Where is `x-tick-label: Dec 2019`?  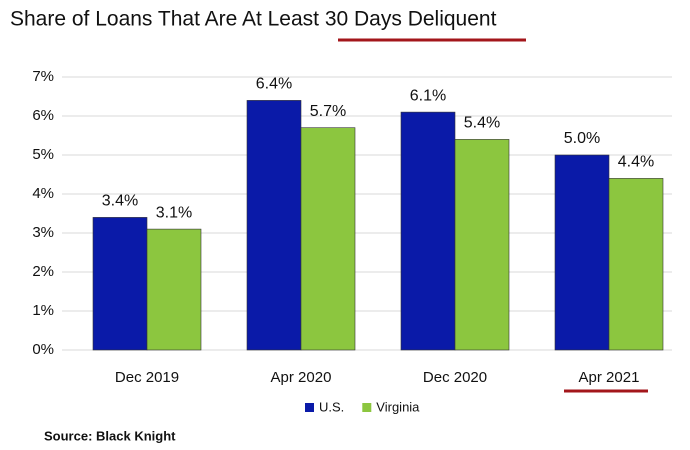
x-tick-label: Dec 2019 is located at coordinates (147, 377).